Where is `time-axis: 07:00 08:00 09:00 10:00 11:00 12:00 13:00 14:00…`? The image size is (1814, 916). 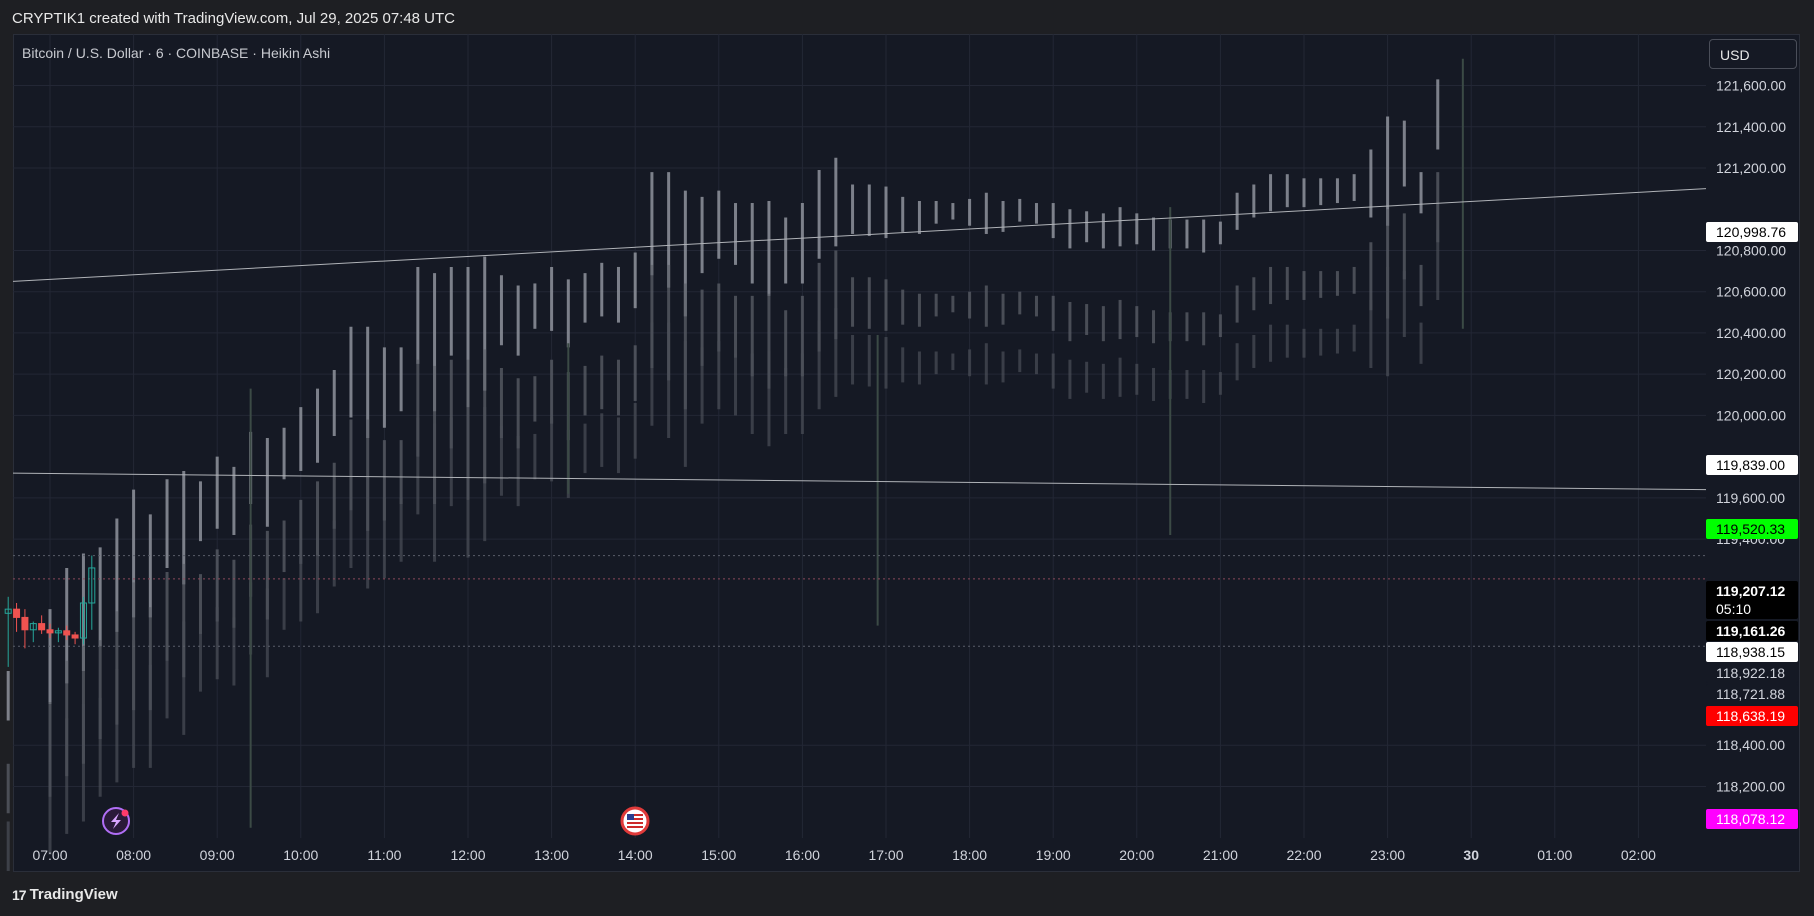 time-axis: 07:00 08:00 09:00 10:00 11:00 12:00 13:00 14:00… is located at coordinates (844, 855).